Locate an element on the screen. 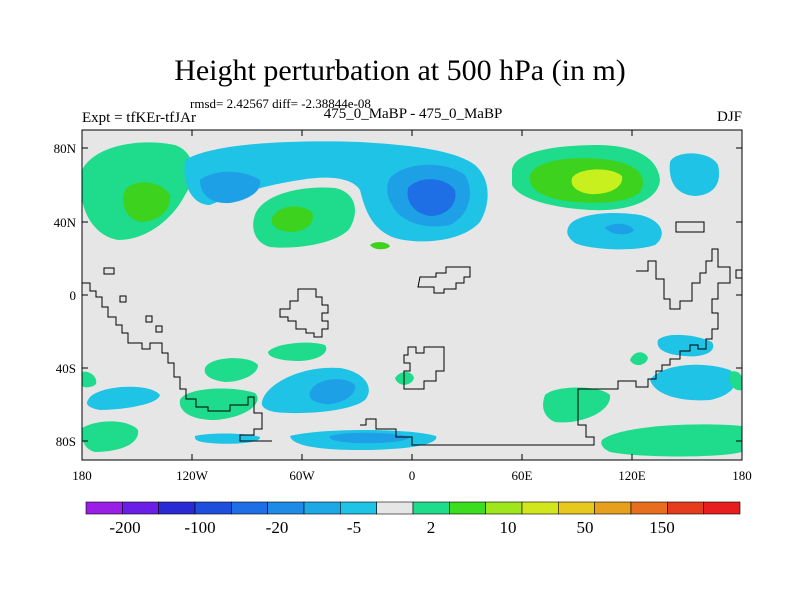 The height and width of the screenshot is (600, 800). contour-neg-s3 is located at coordinates (685, 345).